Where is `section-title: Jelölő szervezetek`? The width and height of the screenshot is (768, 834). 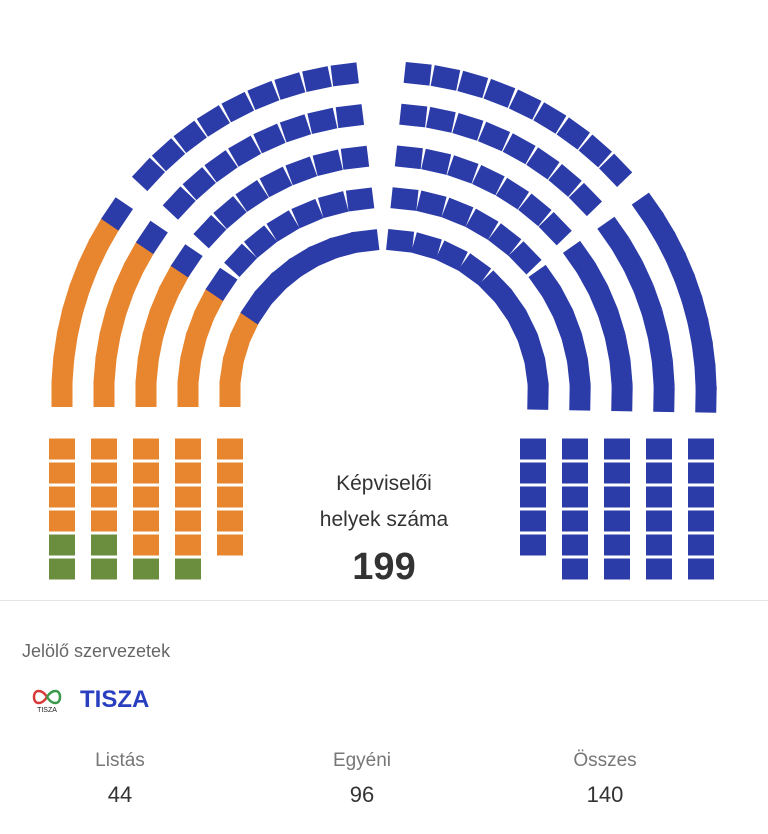 section-title: Jelölő szervezetek is located at coordinates (96, 651).